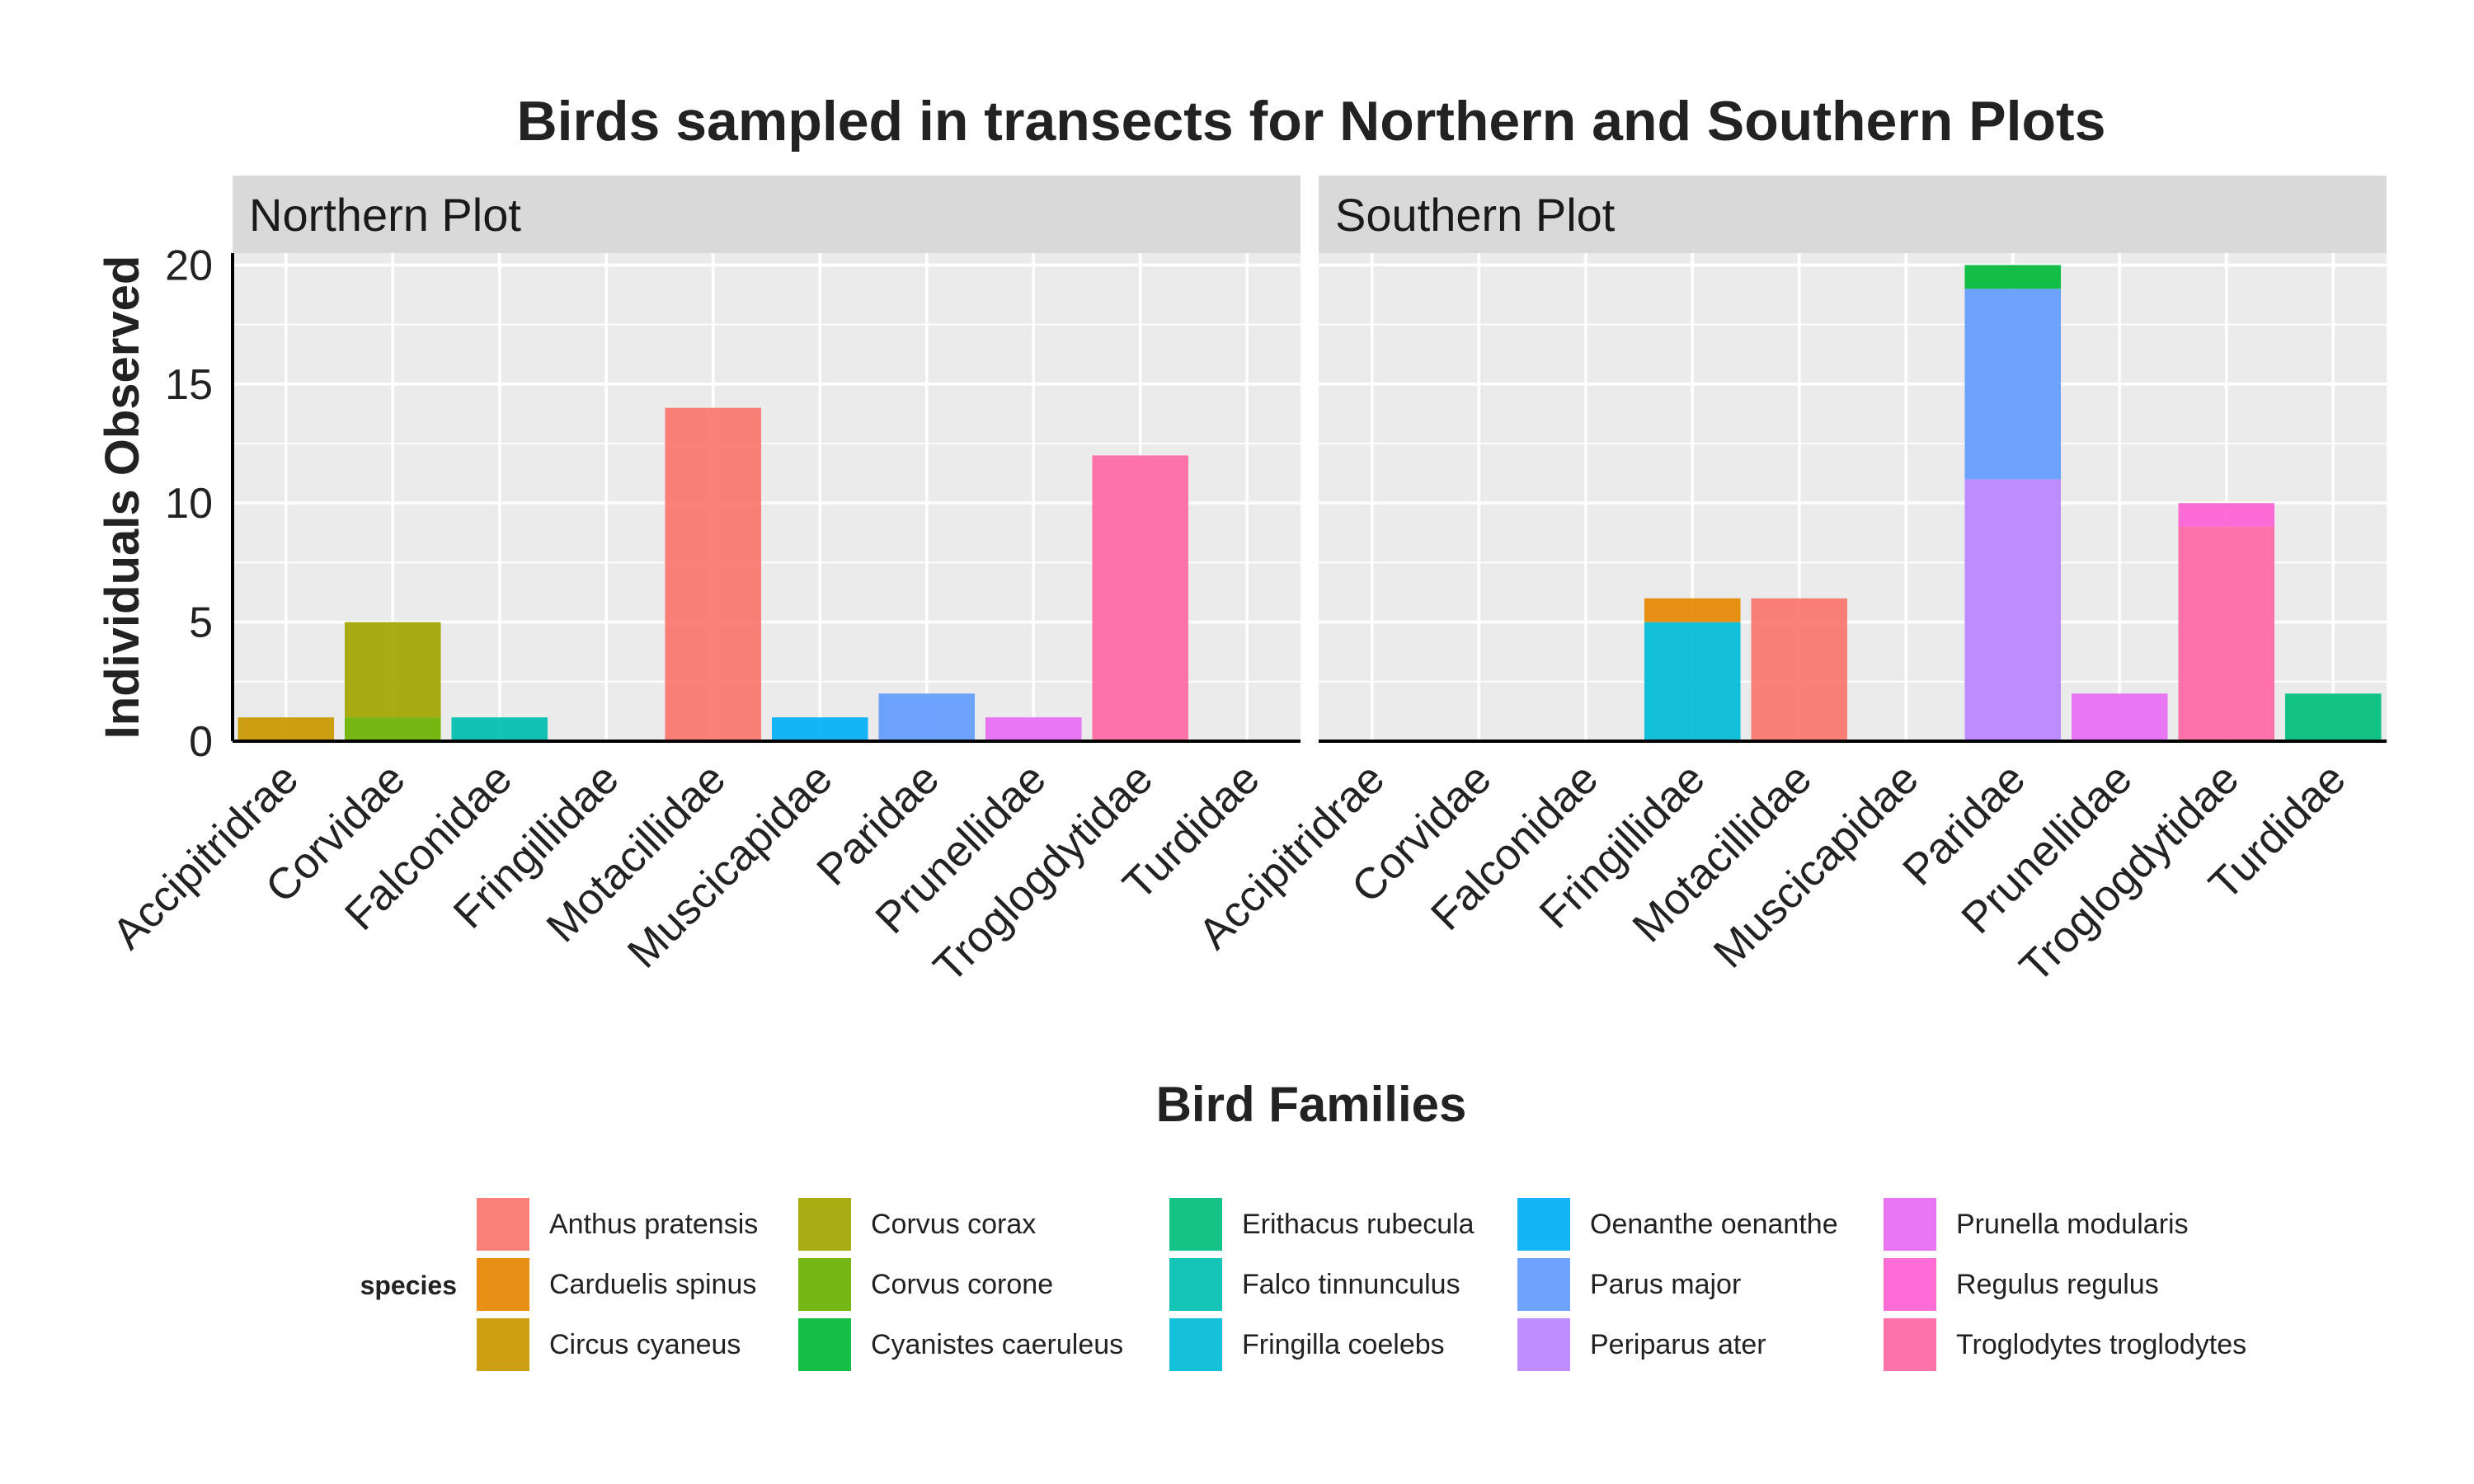  Describe the element at coordinates (189, 504) in the screenshot. I see `y-tick-label: 10` at that location.